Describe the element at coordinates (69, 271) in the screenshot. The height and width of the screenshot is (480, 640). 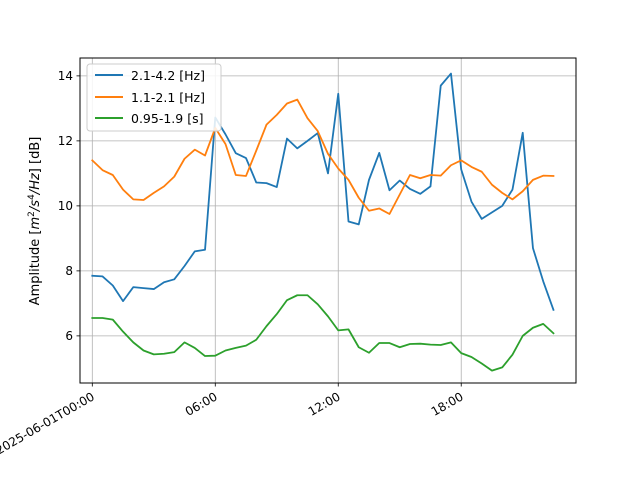
I see `y-tick-label: 8` at that location.